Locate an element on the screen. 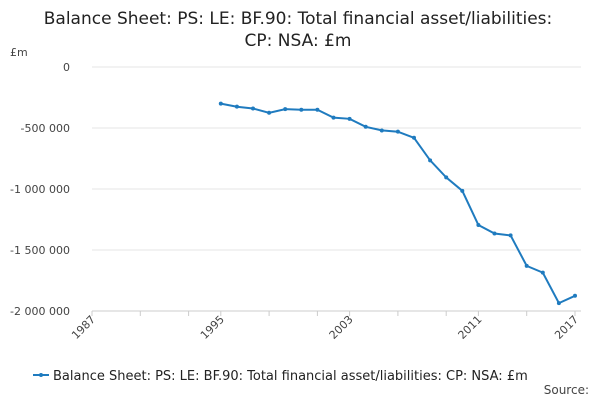 The image size is (600, 400). x-axis-ticks: 1987 1995 2003 2011 2017 is located at coordinates (325, 326).